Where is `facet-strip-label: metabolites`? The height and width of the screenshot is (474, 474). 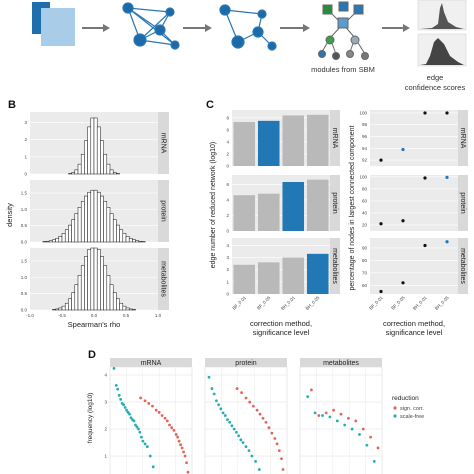 facet-strip-label: metabolites is located at coordinates (462, 266).